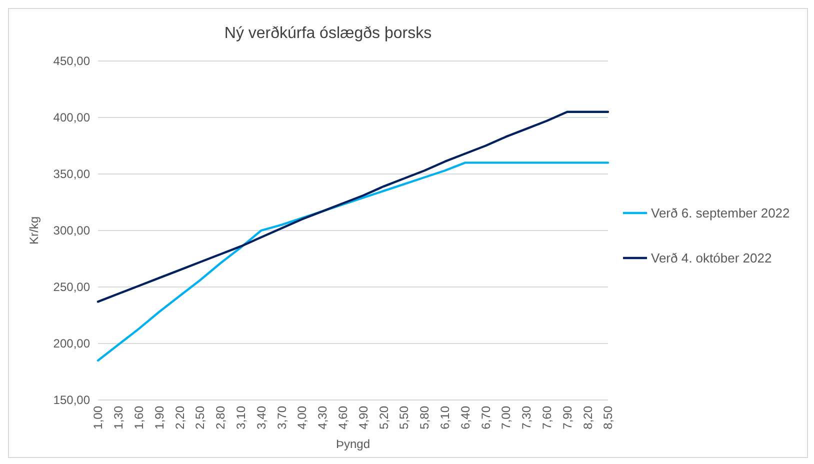 This screenshot has width=814, height=464. What do you see at coordinates (159, 418) in the screenshot?
I see `x-tick-label: 1,90` at bounding box center [159, 418].